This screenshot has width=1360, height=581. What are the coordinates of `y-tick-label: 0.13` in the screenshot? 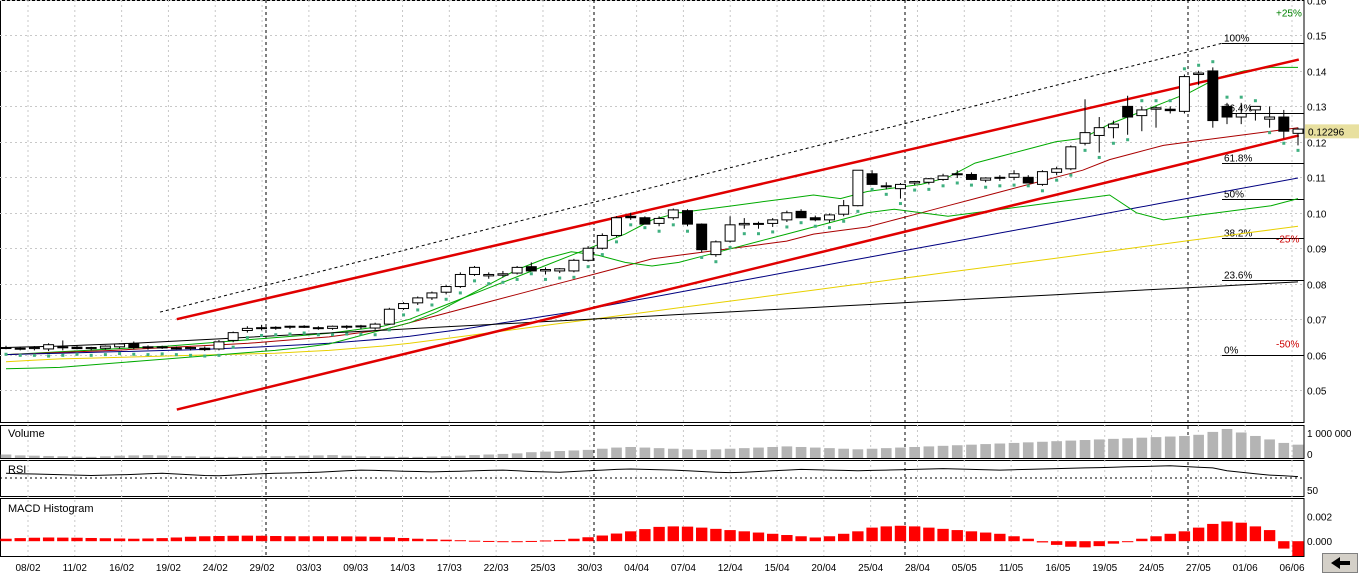 It's located at (1317, 108).